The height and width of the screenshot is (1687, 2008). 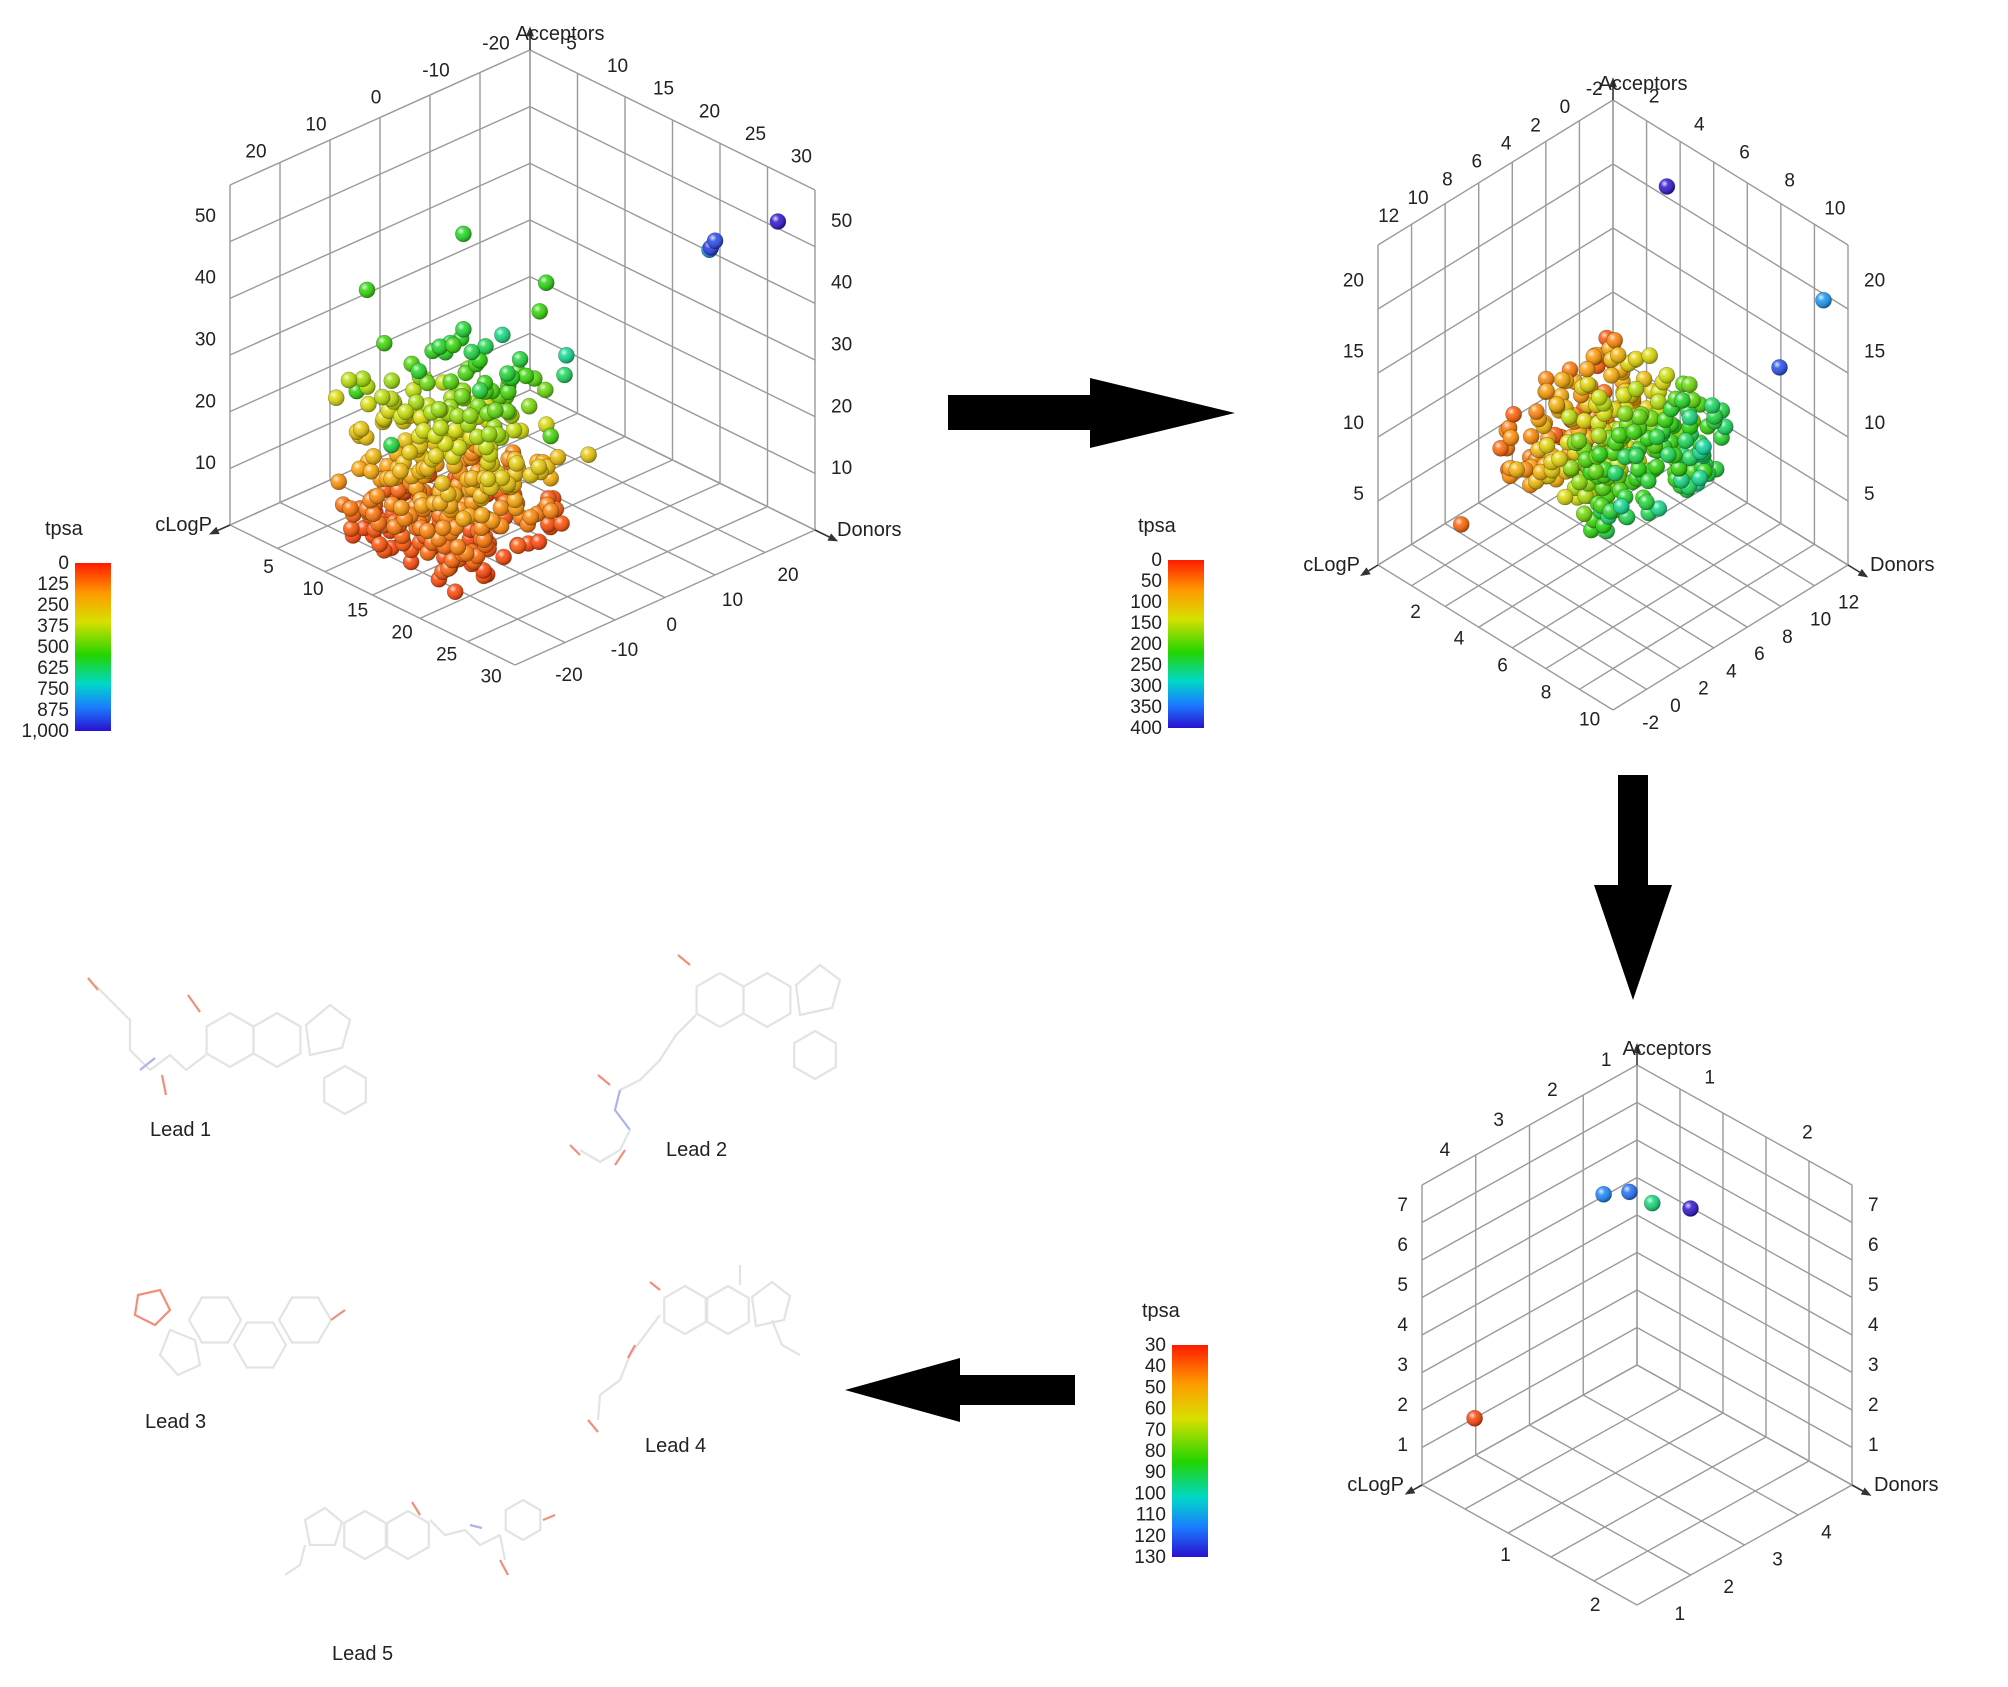 I want to click on carbonyl-bond, so click(x=604, y=1080).